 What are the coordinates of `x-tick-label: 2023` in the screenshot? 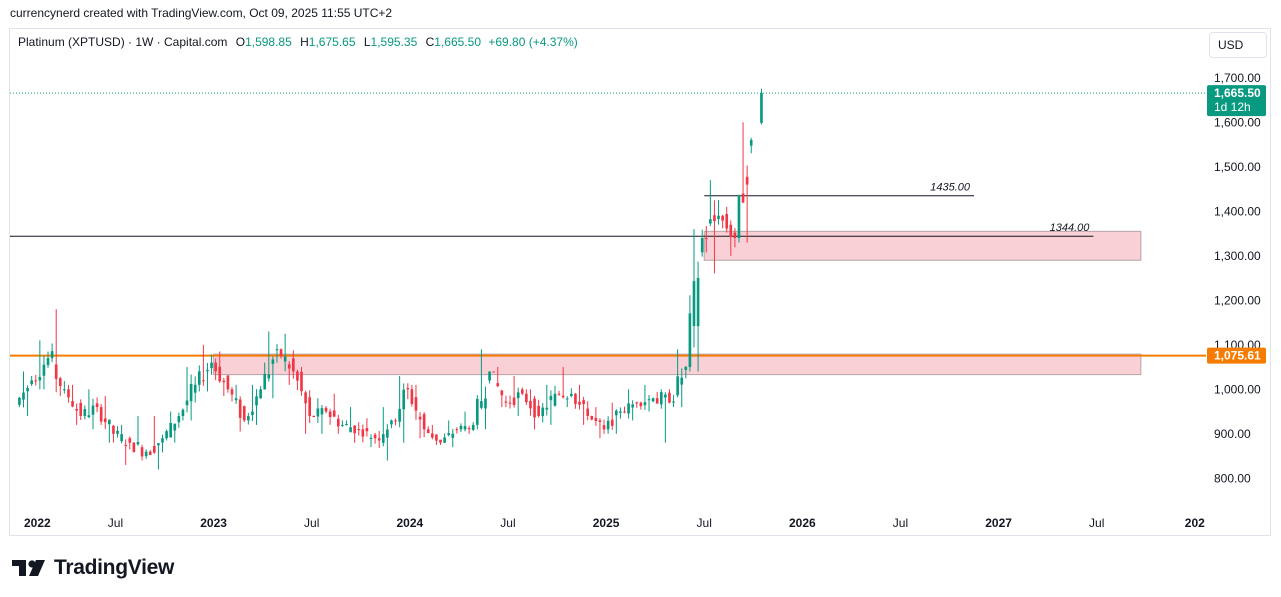 It's located at (213, 523).